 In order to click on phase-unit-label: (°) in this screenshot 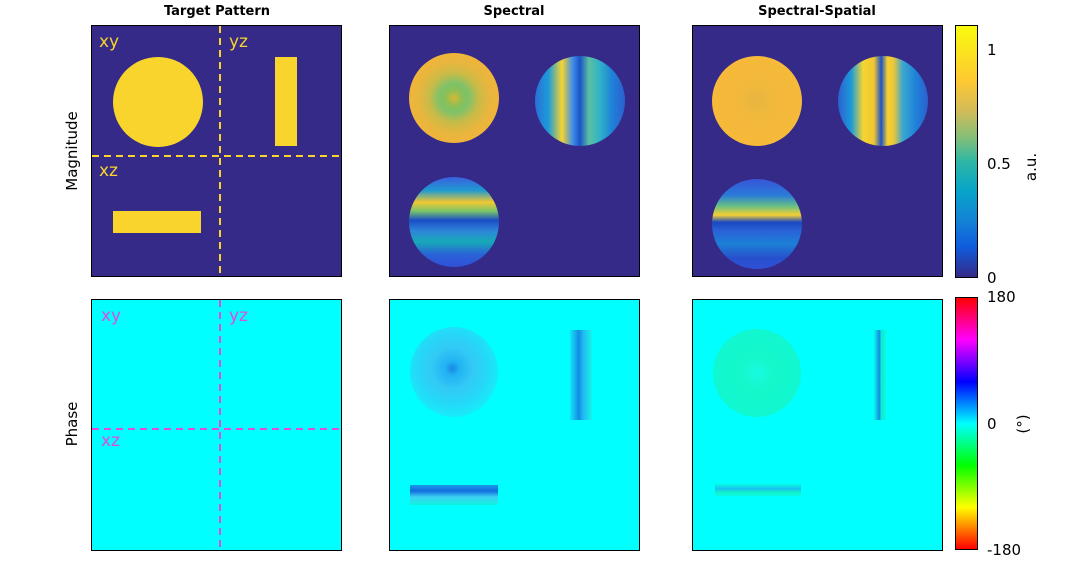, I will do `click(1023, 424)`.